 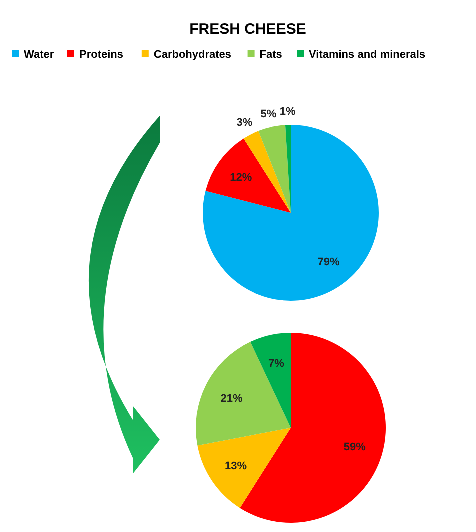 I want to click on legend-label: Carbohydrates, so click(x=193, y=55).